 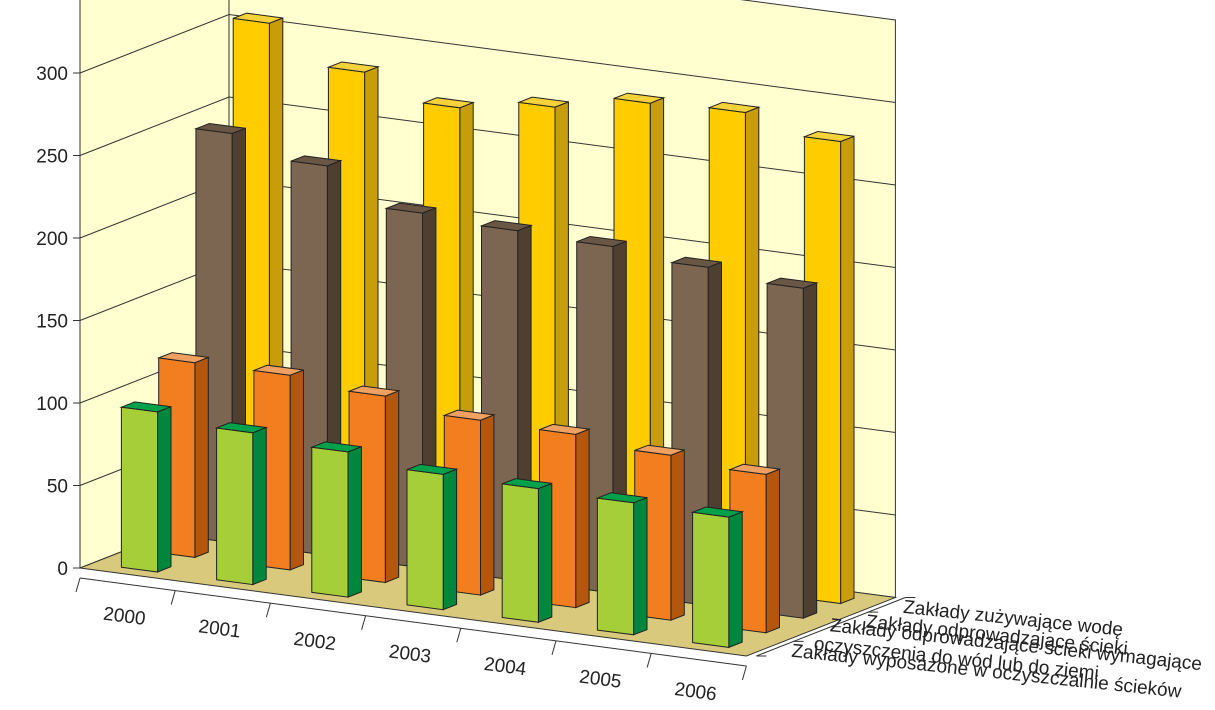 I want to click on y-tick-label: 200, so click(x=52, y=239).